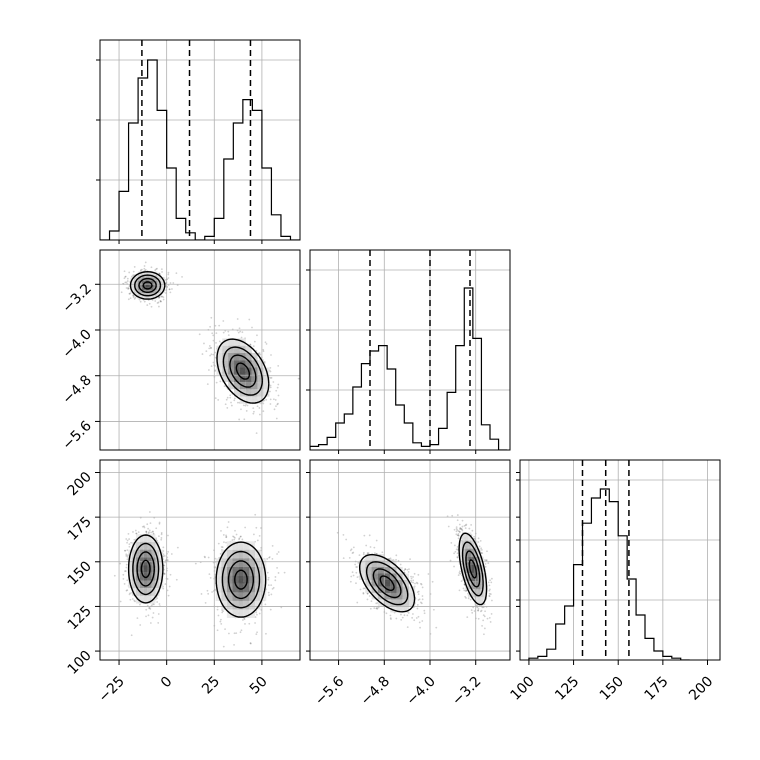  Describe the element at coordinates (656, 689) in the screenshot. I see `x-tick-label: 175` at that location.